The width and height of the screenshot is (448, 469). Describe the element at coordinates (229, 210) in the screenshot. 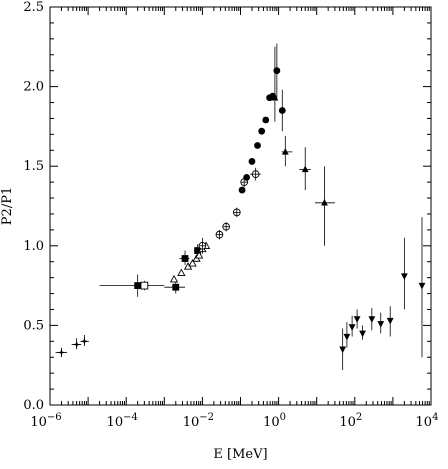

I see `series-open-circle-plus` at that location.